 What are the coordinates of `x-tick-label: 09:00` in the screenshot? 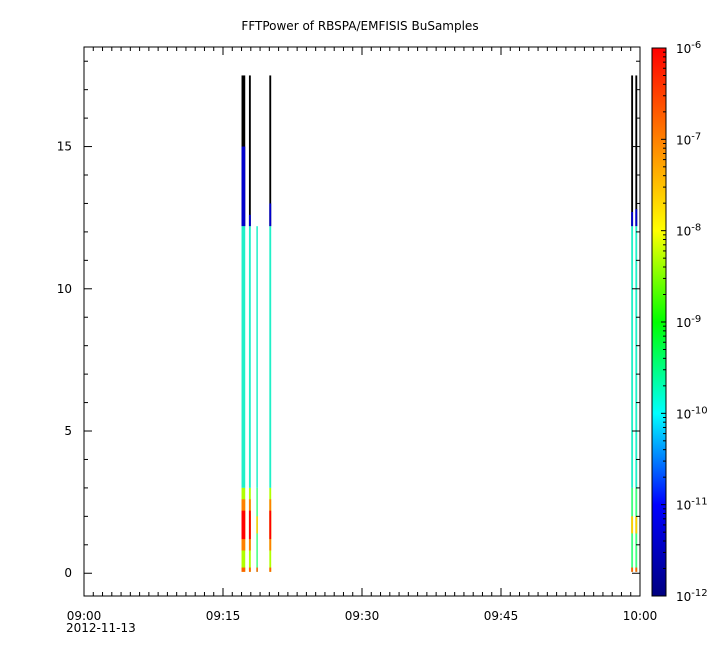 It's located at (84, 616).